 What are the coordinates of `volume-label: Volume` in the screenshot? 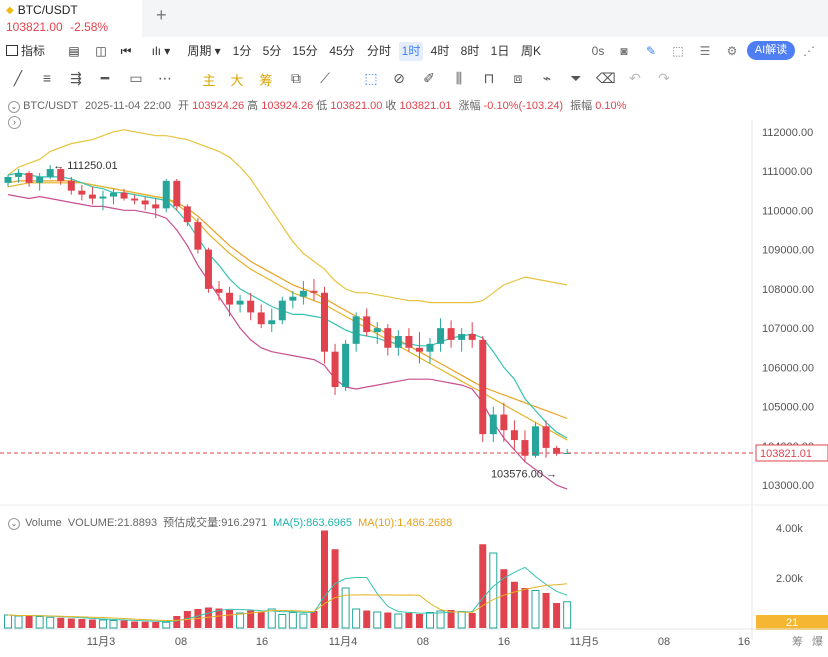 It's located at (43, 523).